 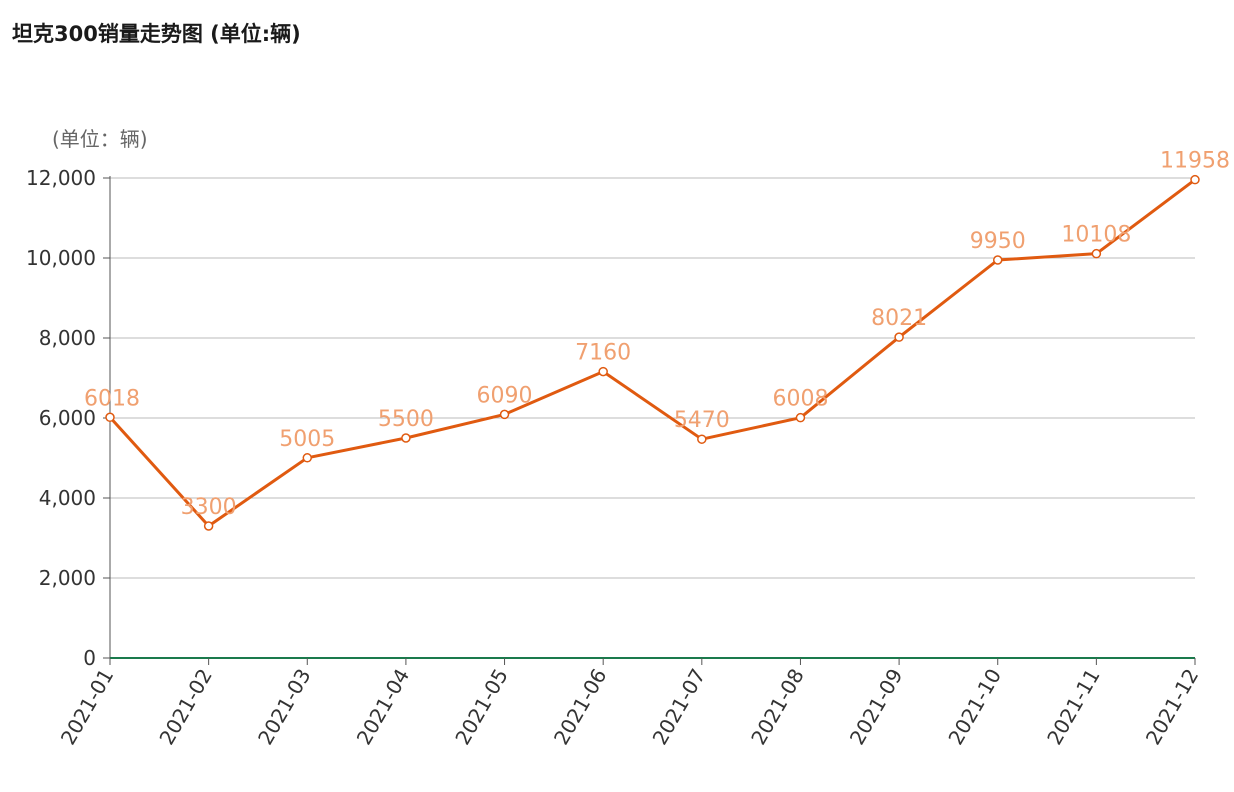 I want to click on x-tick-label: 2021-06, so click(x=580, y=707).